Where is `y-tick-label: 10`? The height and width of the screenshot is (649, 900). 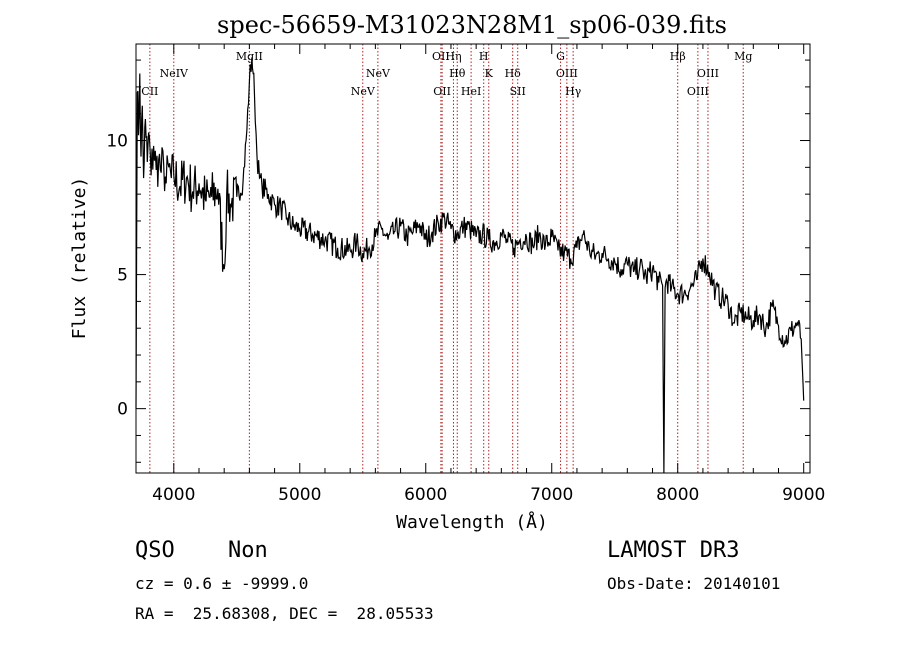
y-tick-label: 10 is located at coordinates (117, 142).